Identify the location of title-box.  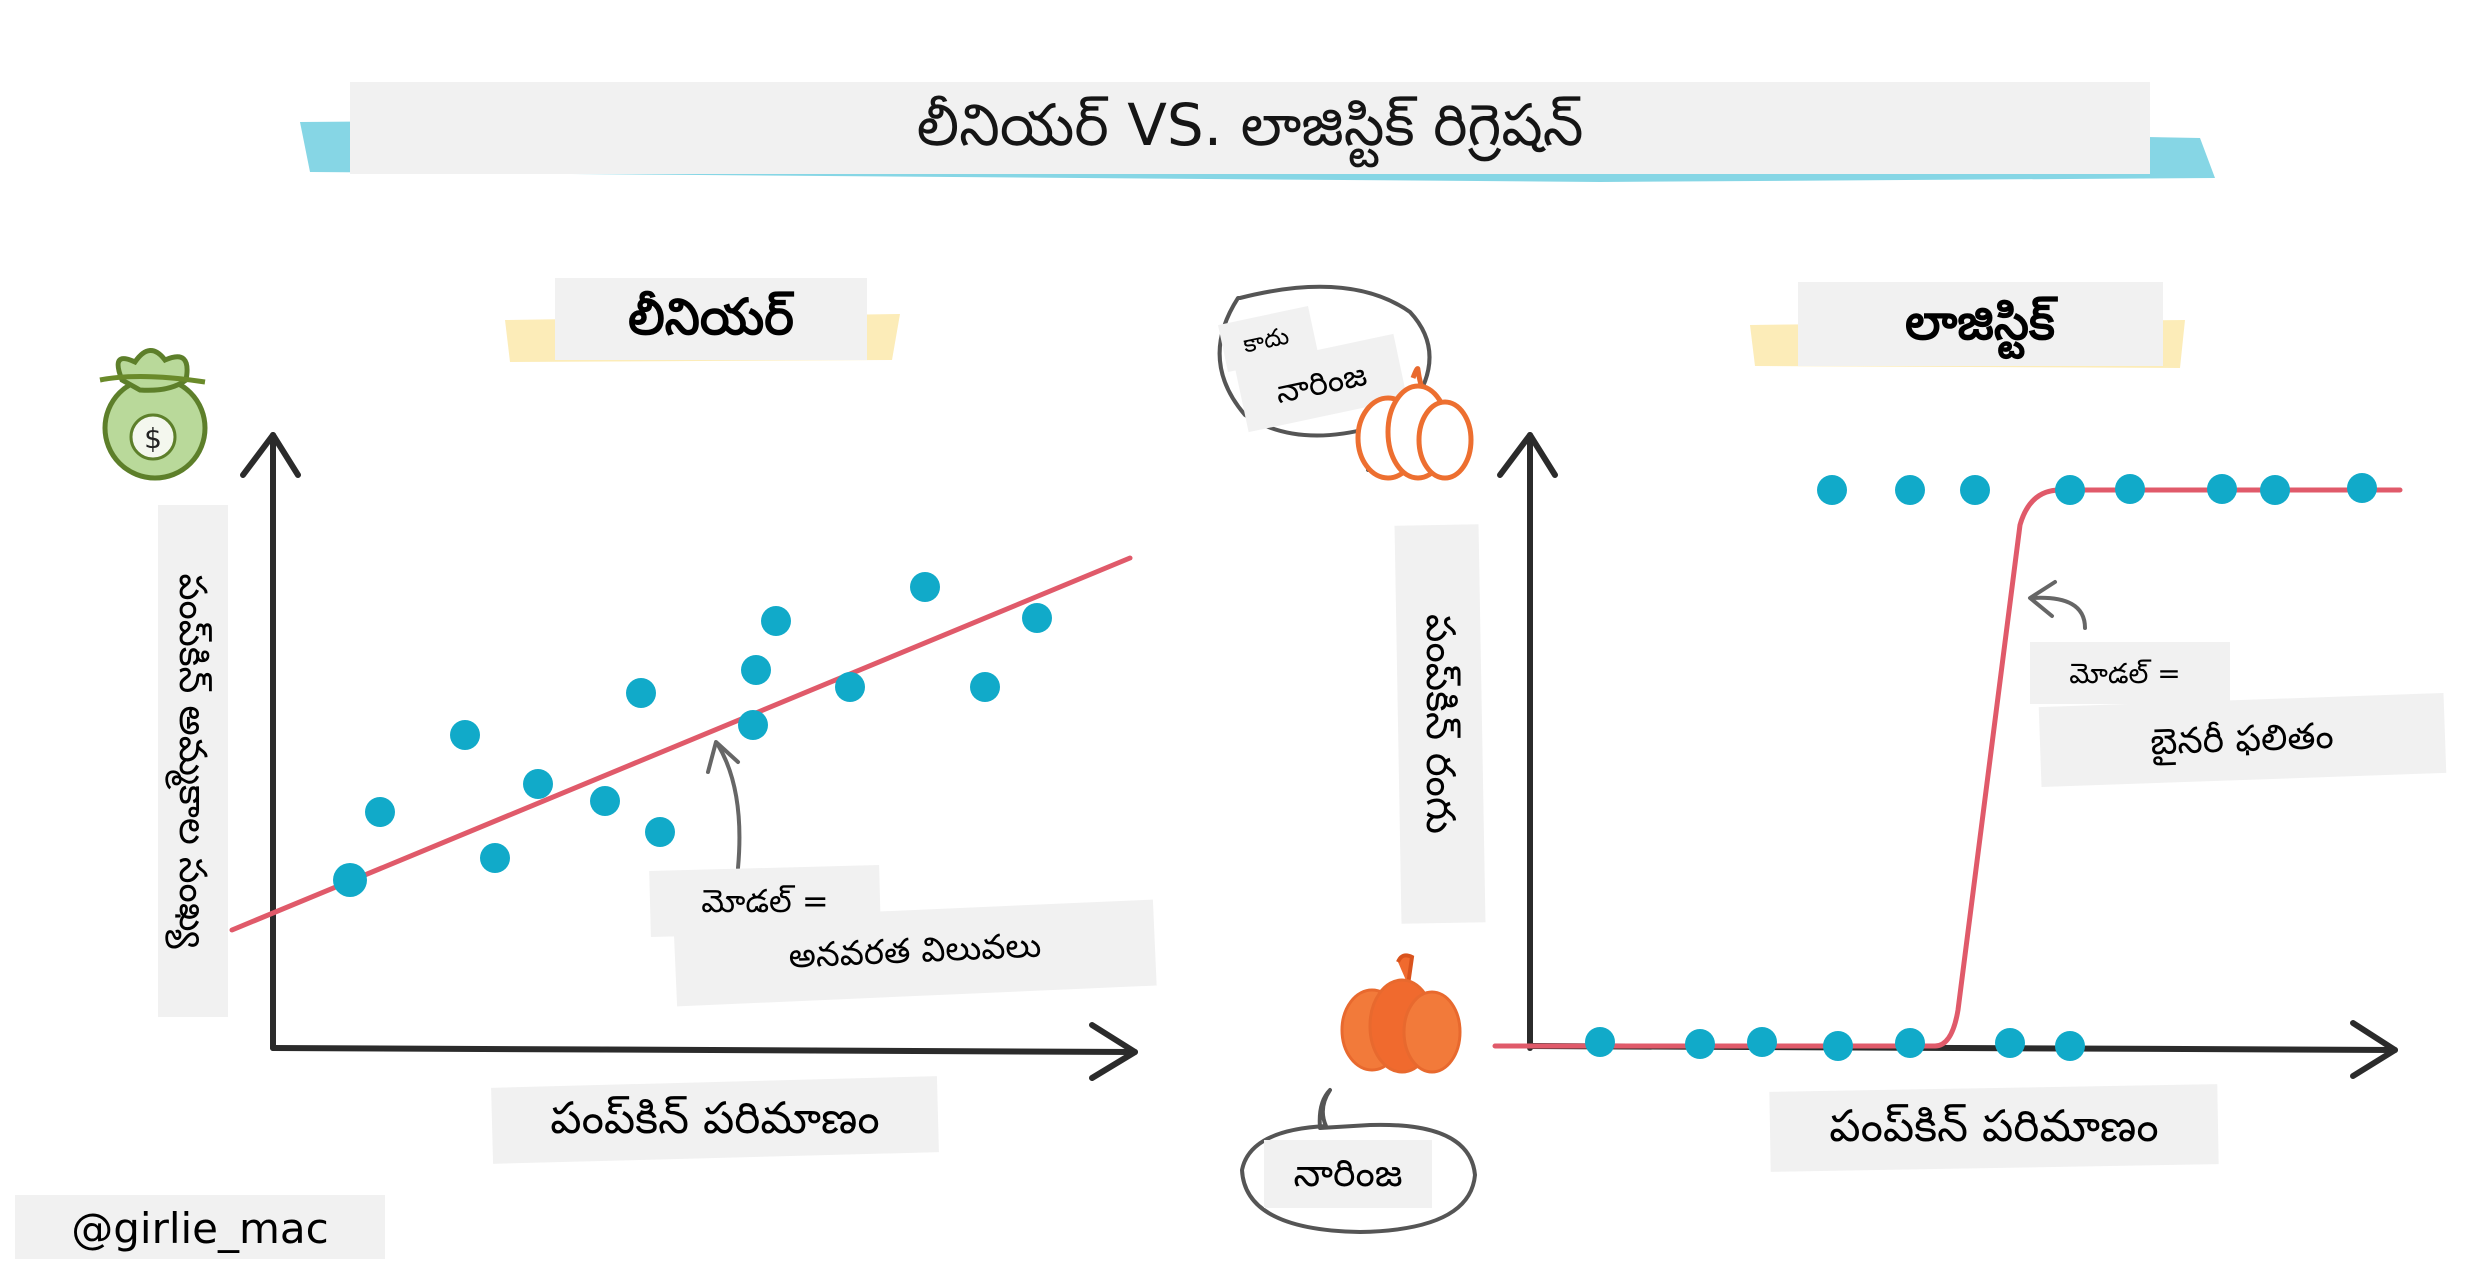
(1250, 128).